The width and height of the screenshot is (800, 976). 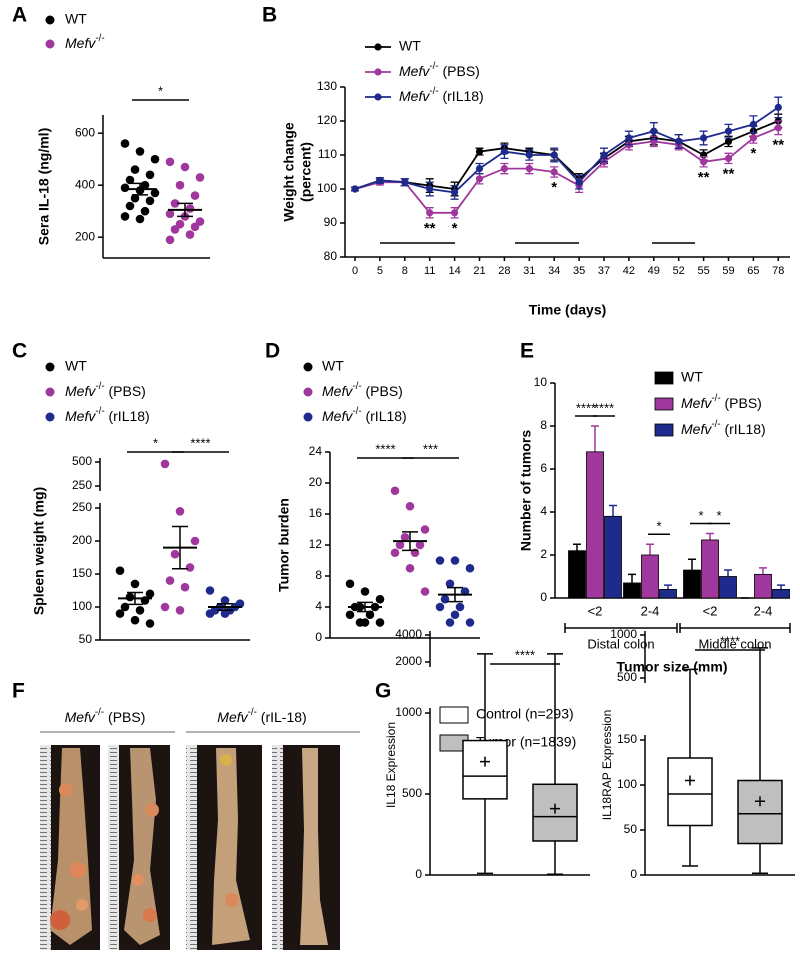 What do you see at coordinates (735, 628) in the screenshot?
I see `group-bracket` at bounding box center [735, 628].